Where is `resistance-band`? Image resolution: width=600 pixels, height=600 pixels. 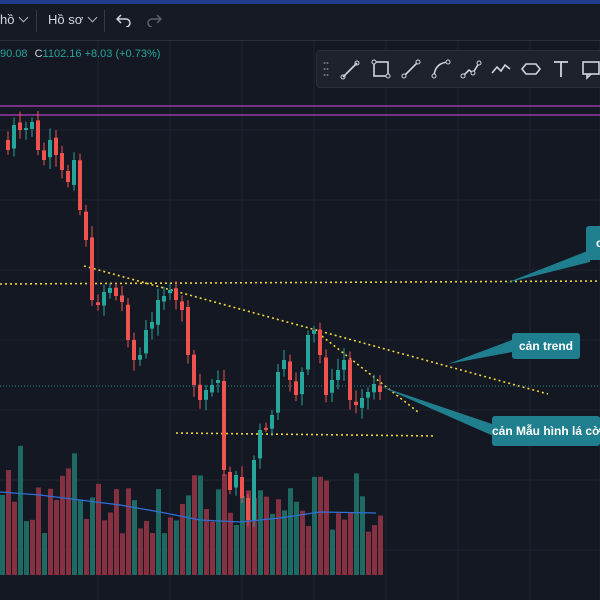 resistance-band is located at coordinates (300, 110).